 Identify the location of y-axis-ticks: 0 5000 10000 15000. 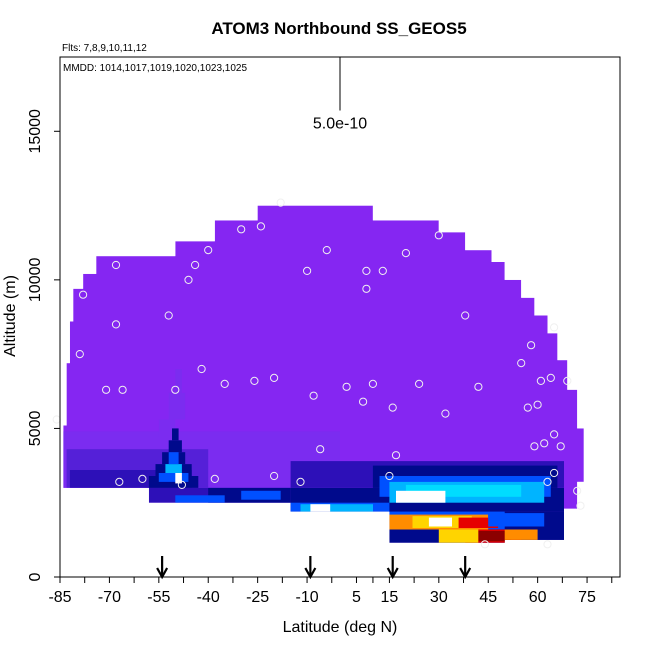
(43, 345).